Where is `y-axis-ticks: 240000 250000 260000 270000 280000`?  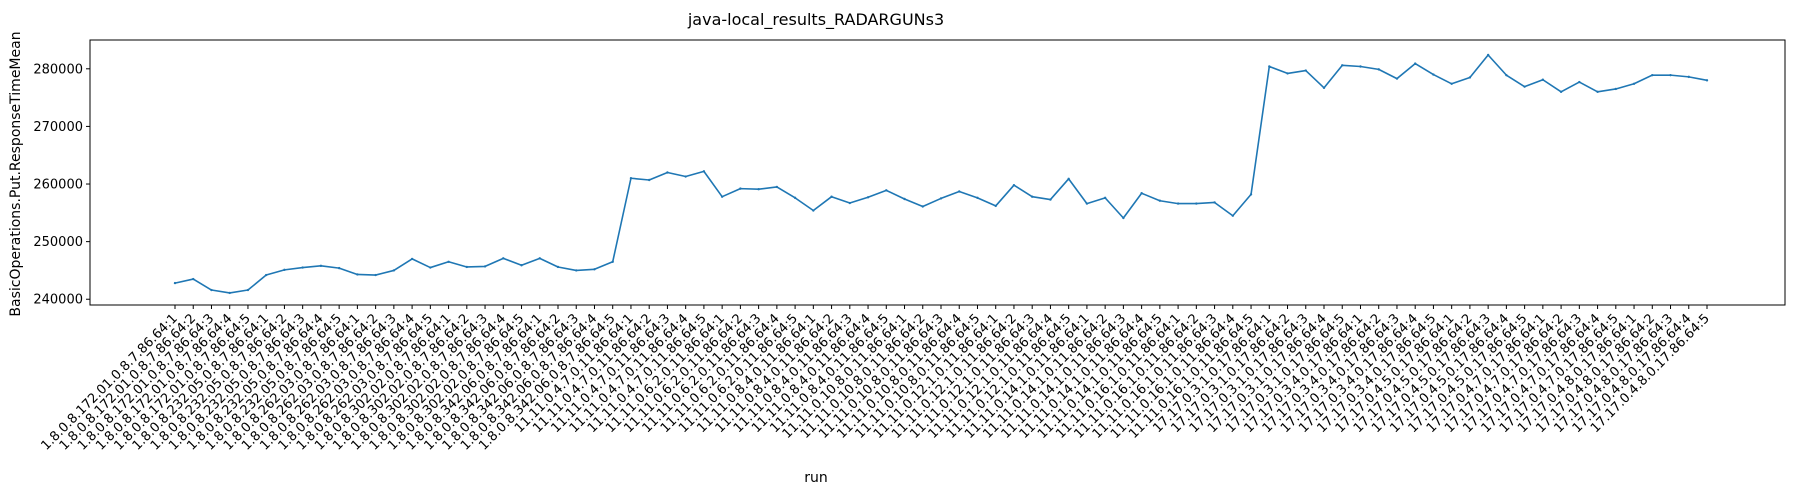
y-axis-ticks: 240000 250000 260000 270000 280000 is located at coordinates (61, 185).